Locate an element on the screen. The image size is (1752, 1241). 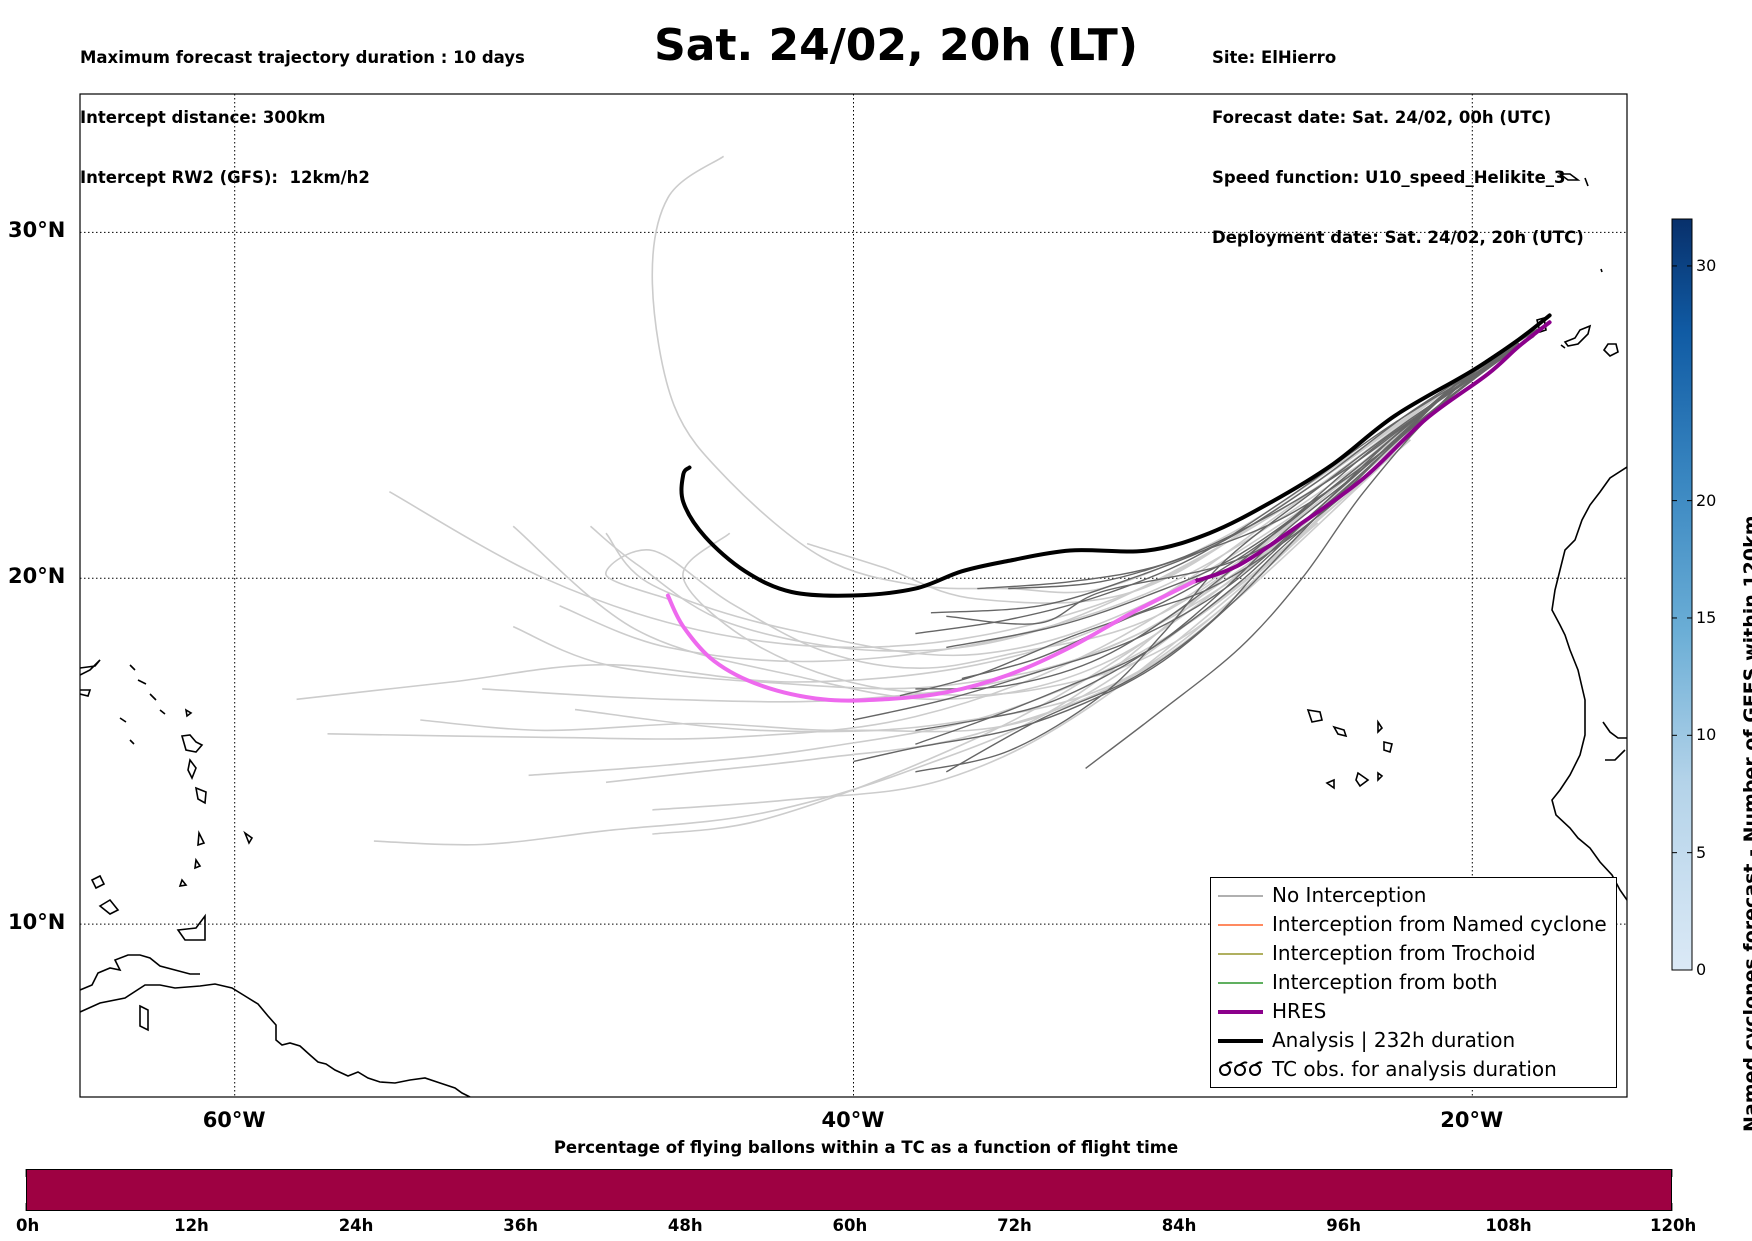
legend-label: Interception from Named cyclone is located at coordinates (1439, 924).